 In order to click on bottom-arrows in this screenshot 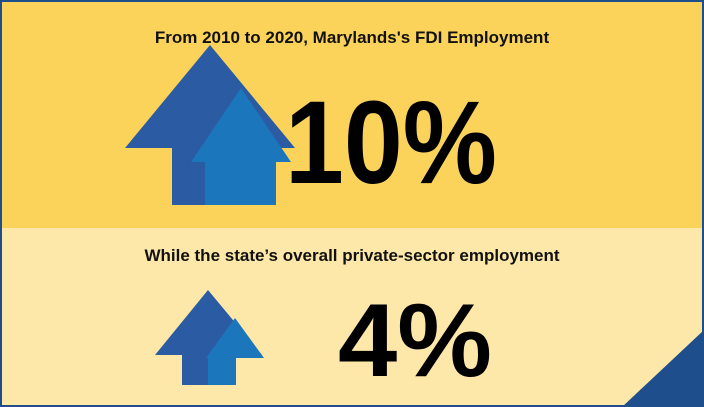, I will do `click(209, 337)`.